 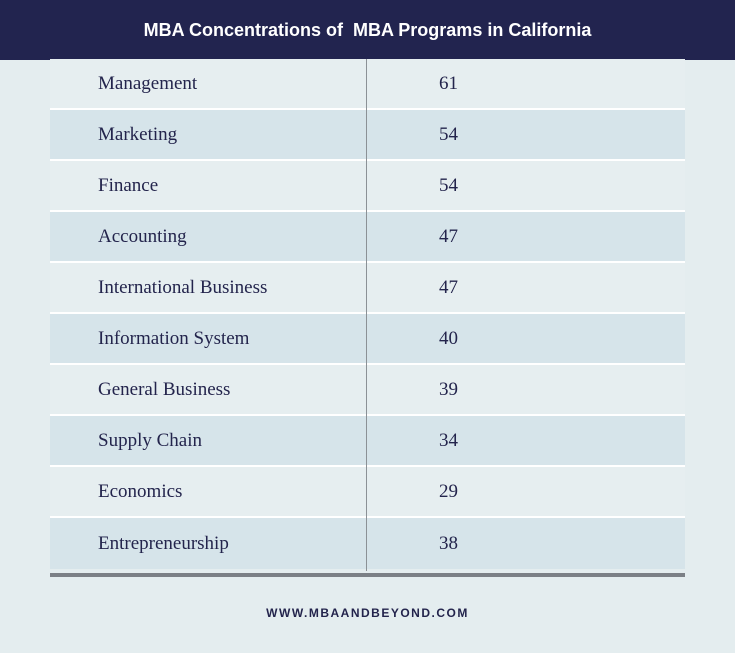 I want to click on column-divider, so click(x=366, y=315).